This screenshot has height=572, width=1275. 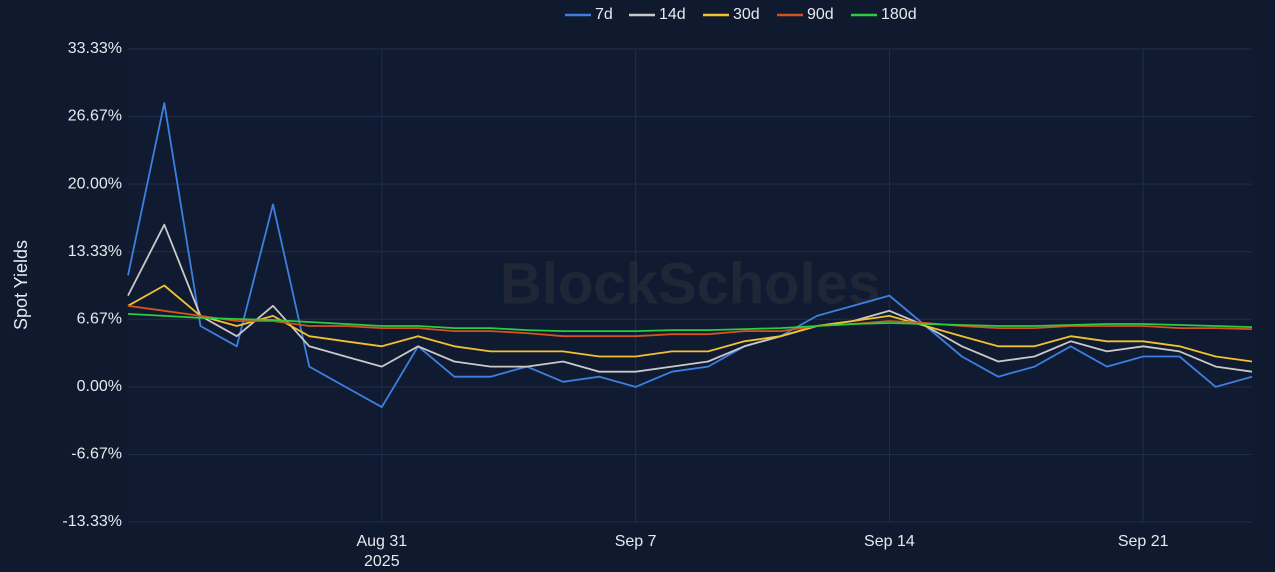 I want to click on y-tick-label: 20.00%, so click(x=95, y=183).